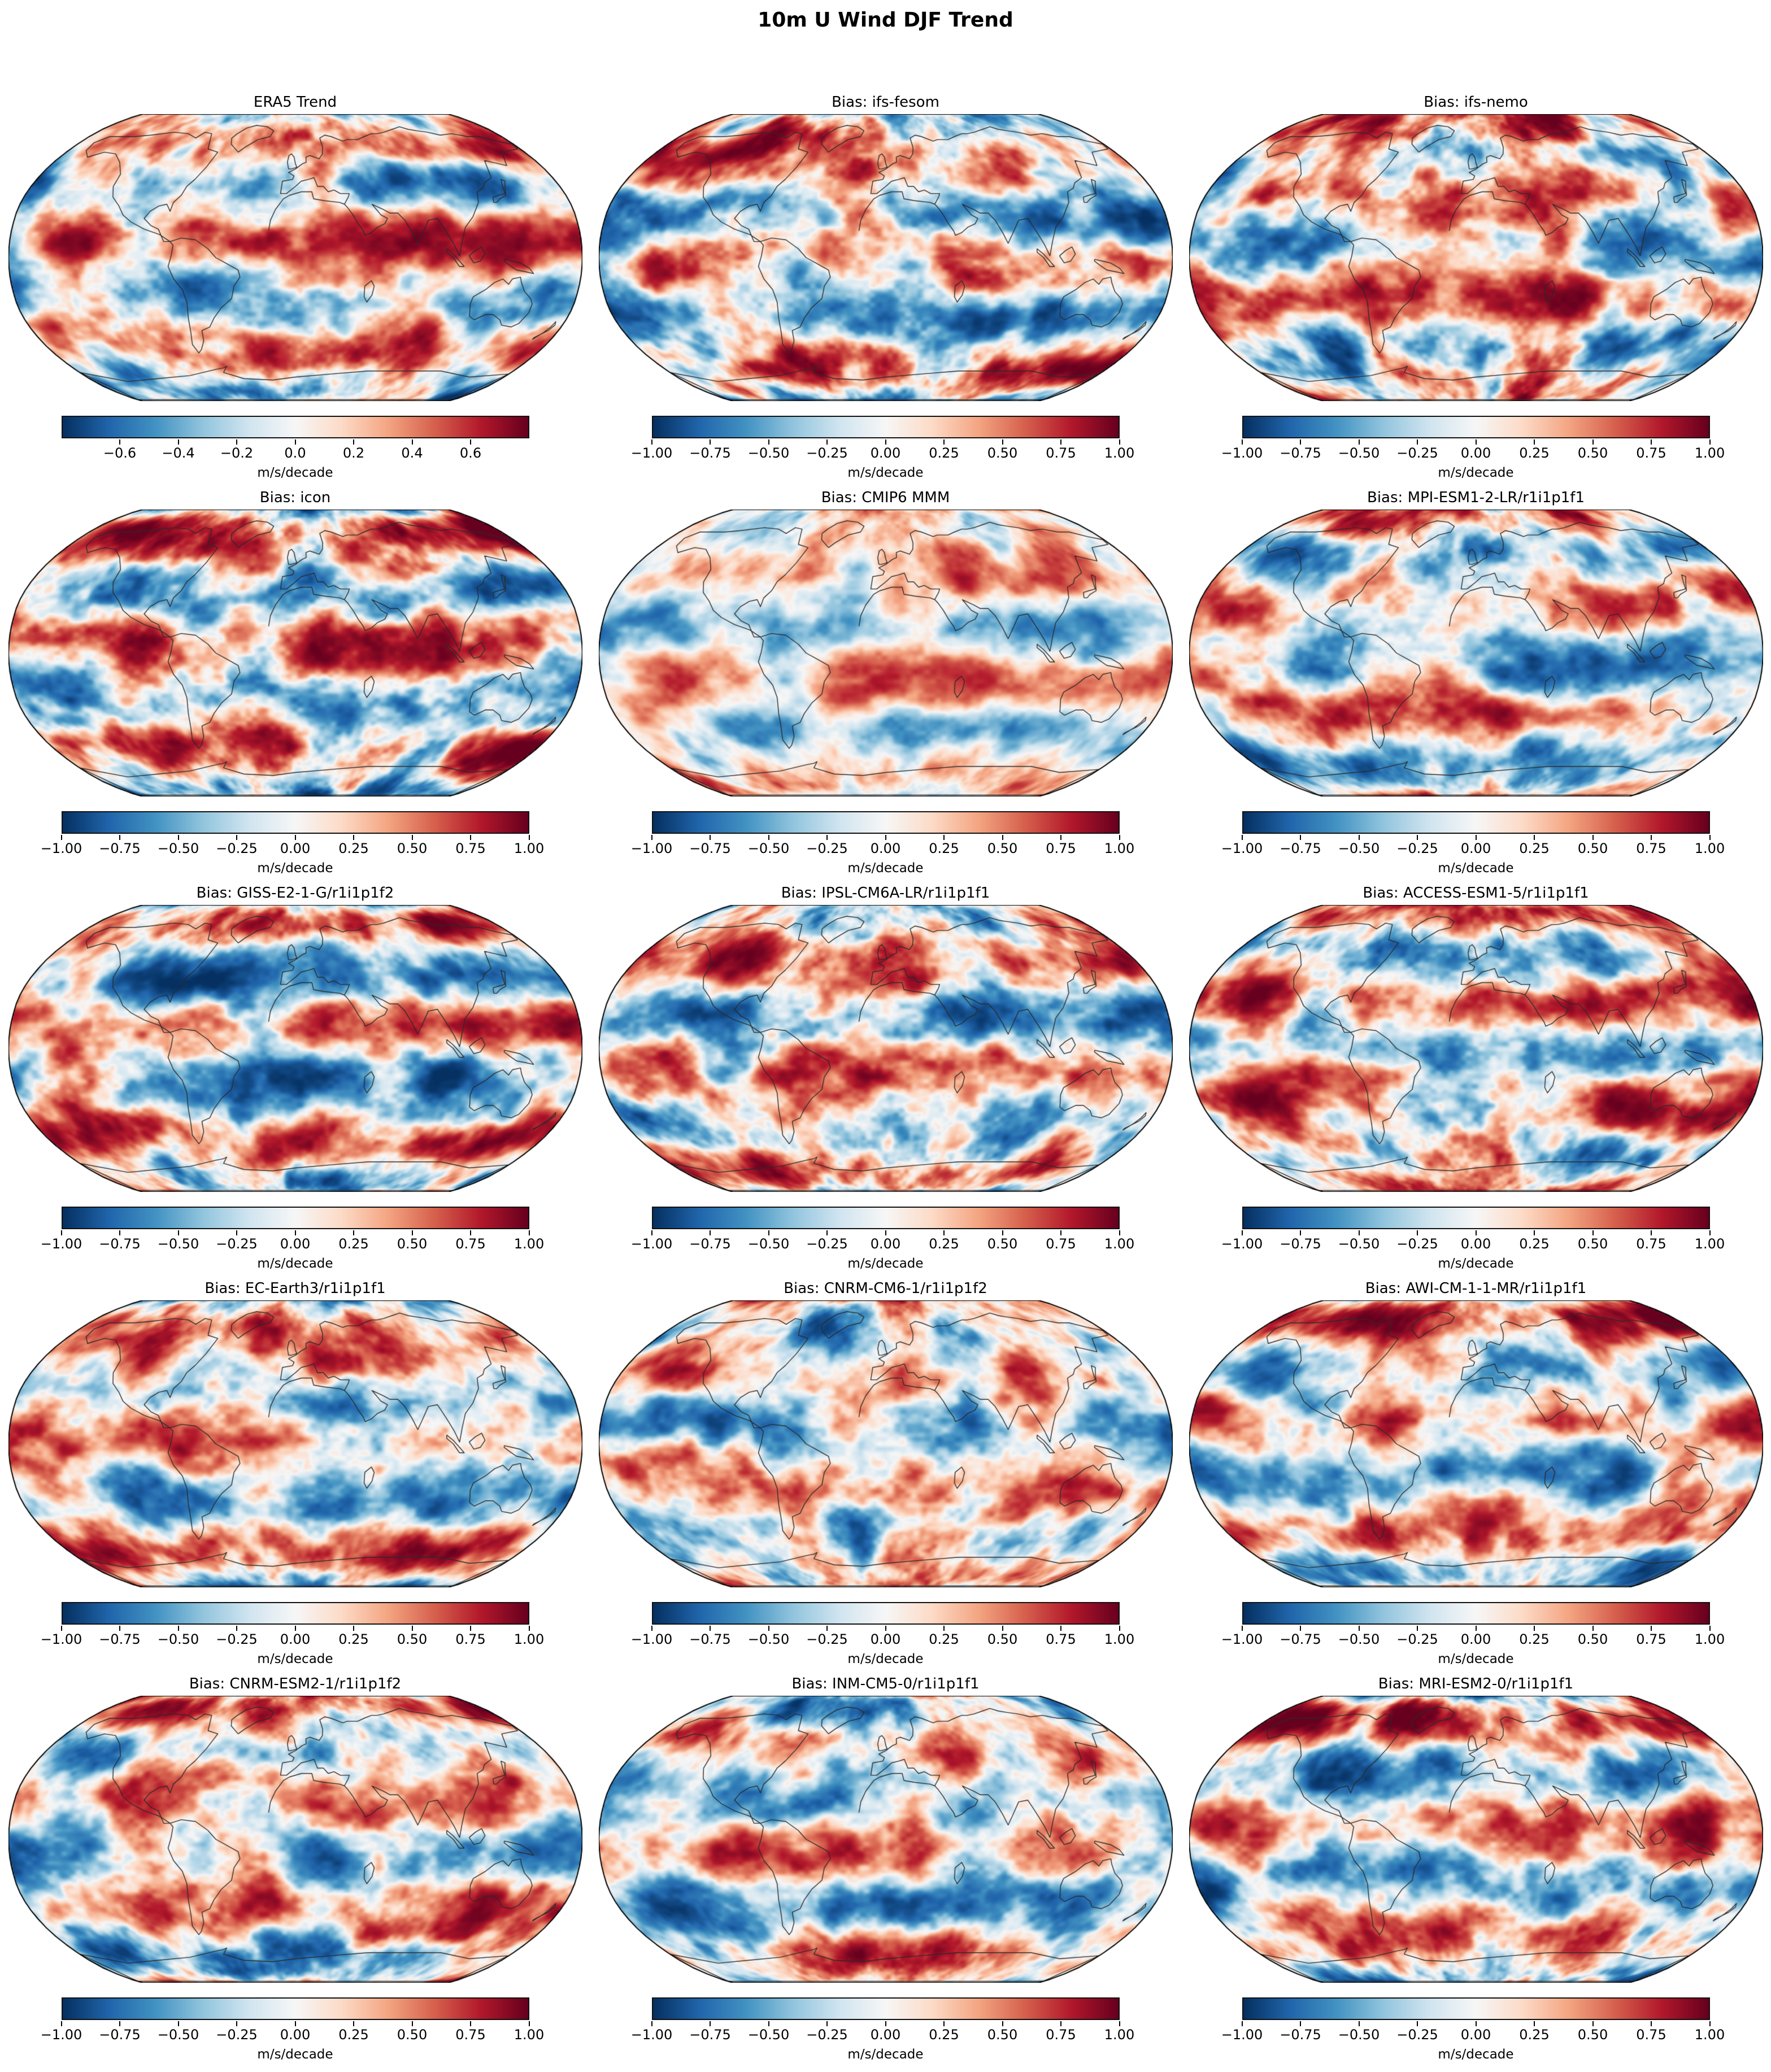 The height and width of the screenshot is (2072, 1771). What do you see at coordinates (885, 102) in the screenshot?
I see `panel-title: Bias: ifs-fesom` at bounding box center [885, 102].